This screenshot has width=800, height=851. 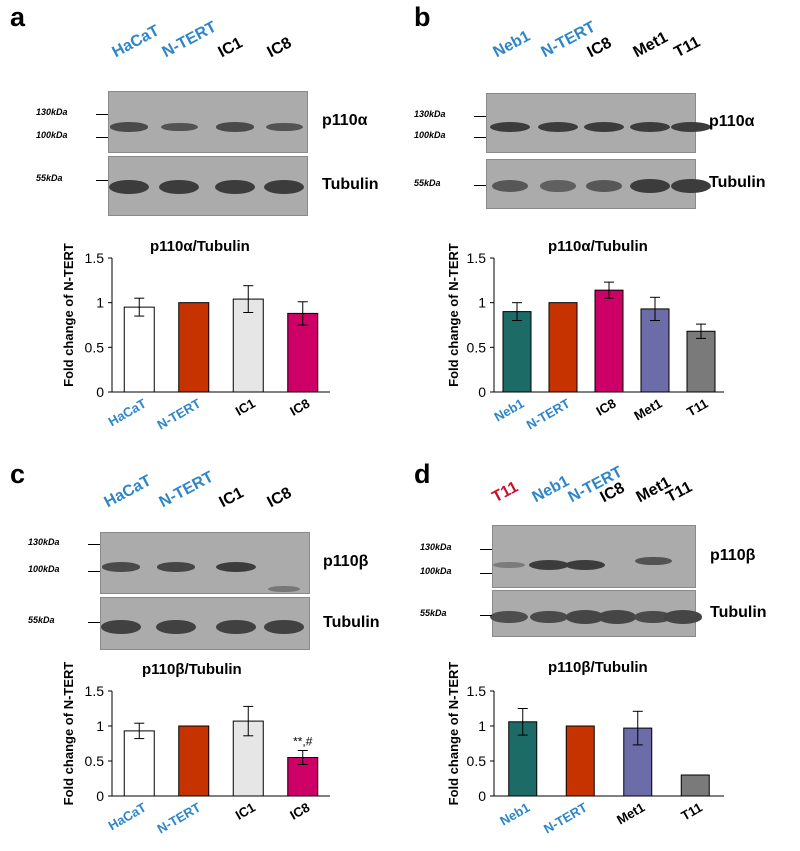 What do you see at coordinates (245, 811) in the screenshot?
I see `x-tick-label: IC1` at bounding box center [245, 811].